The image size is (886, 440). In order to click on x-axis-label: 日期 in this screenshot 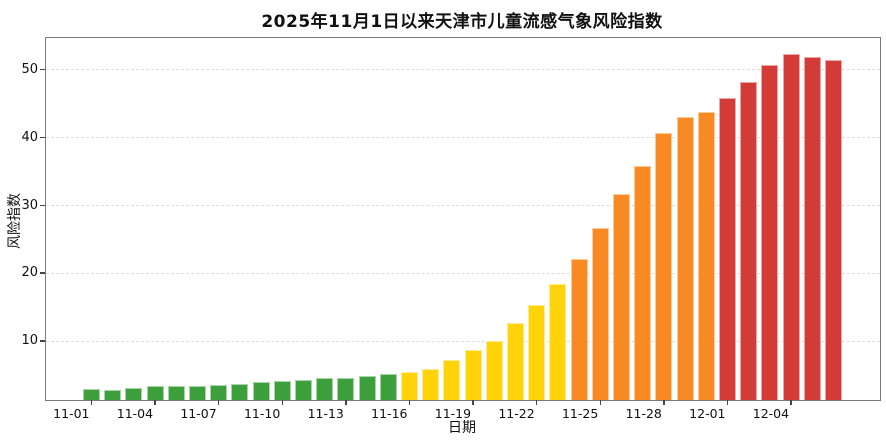, I will do `click(462, 428)`.